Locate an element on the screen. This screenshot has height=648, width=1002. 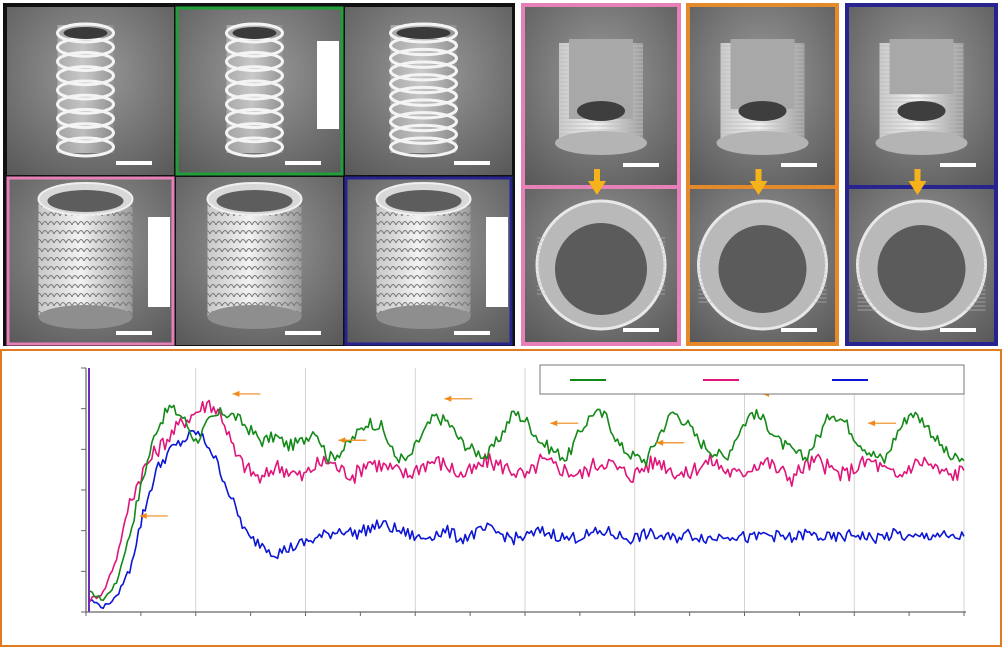
x-ticks is located at coordinates (525, 614).